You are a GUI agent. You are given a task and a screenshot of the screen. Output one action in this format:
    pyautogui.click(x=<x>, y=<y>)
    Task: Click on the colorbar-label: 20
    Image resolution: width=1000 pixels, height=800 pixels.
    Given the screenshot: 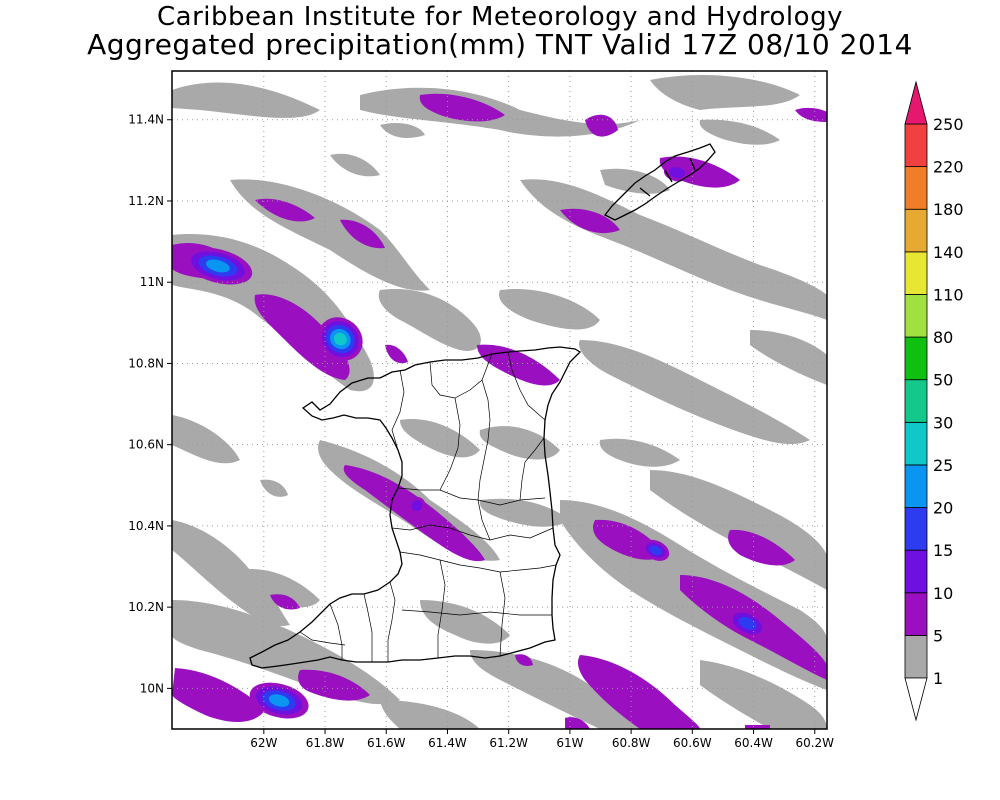 What is the action you would take?
    pyautogui.click(x=943, y=508)
    